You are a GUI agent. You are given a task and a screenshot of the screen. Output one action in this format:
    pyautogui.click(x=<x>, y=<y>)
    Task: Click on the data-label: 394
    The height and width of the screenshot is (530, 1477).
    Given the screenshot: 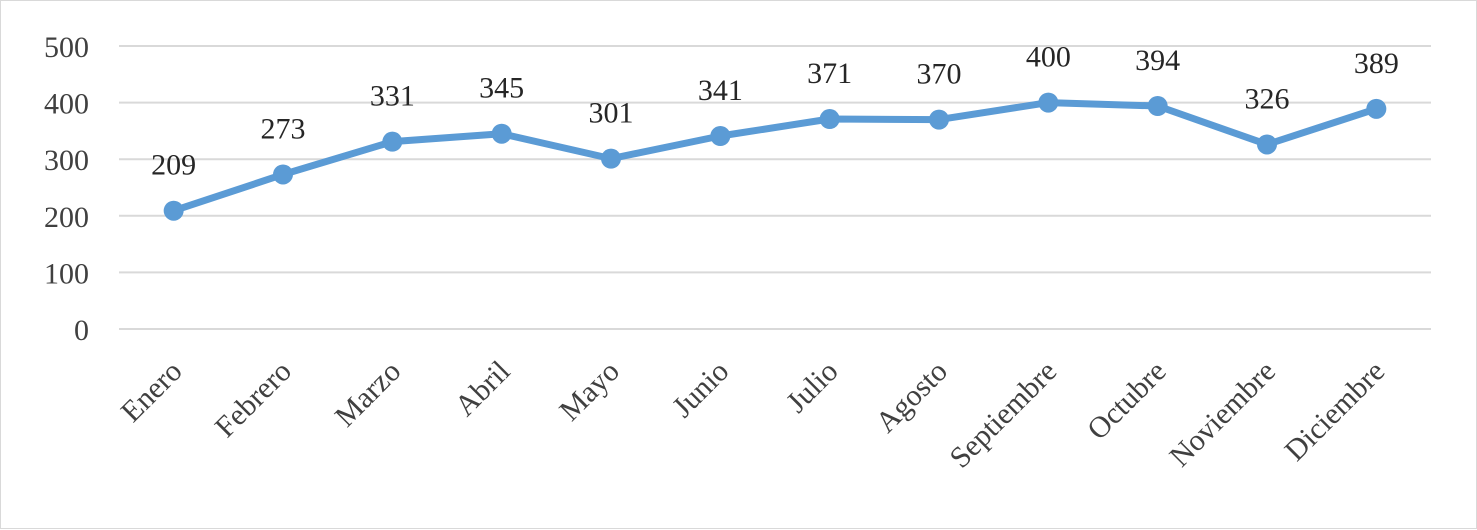 What is the action you would take?
    pyautogui.click(x=1157, y=60)
    